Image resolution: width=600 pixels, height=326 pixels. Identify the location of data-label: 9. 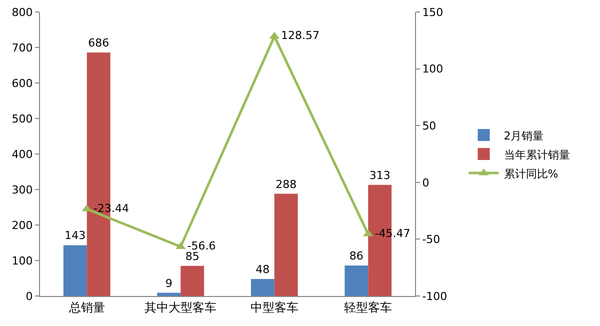
(168, 283).